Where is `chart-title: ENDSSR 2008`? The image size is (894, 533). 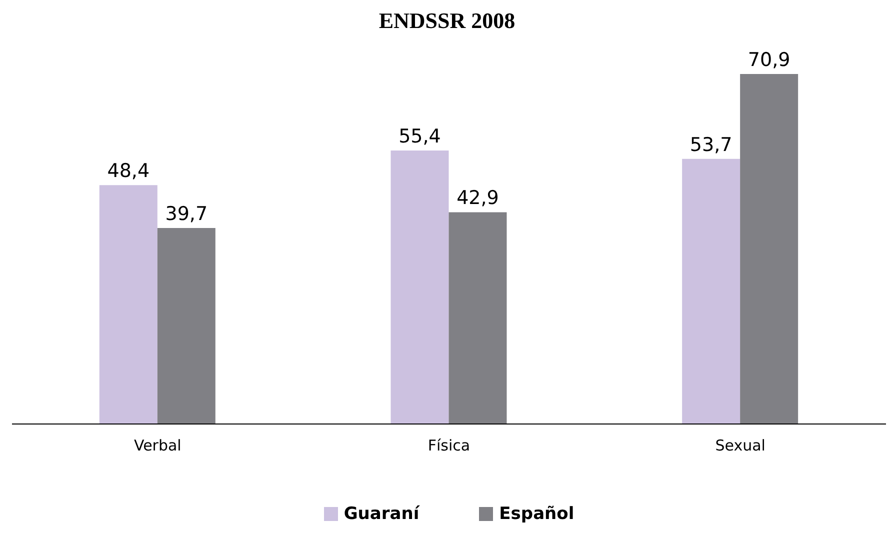 chart-title: ENDSSR 2008 is located at coordinates (447, 21).